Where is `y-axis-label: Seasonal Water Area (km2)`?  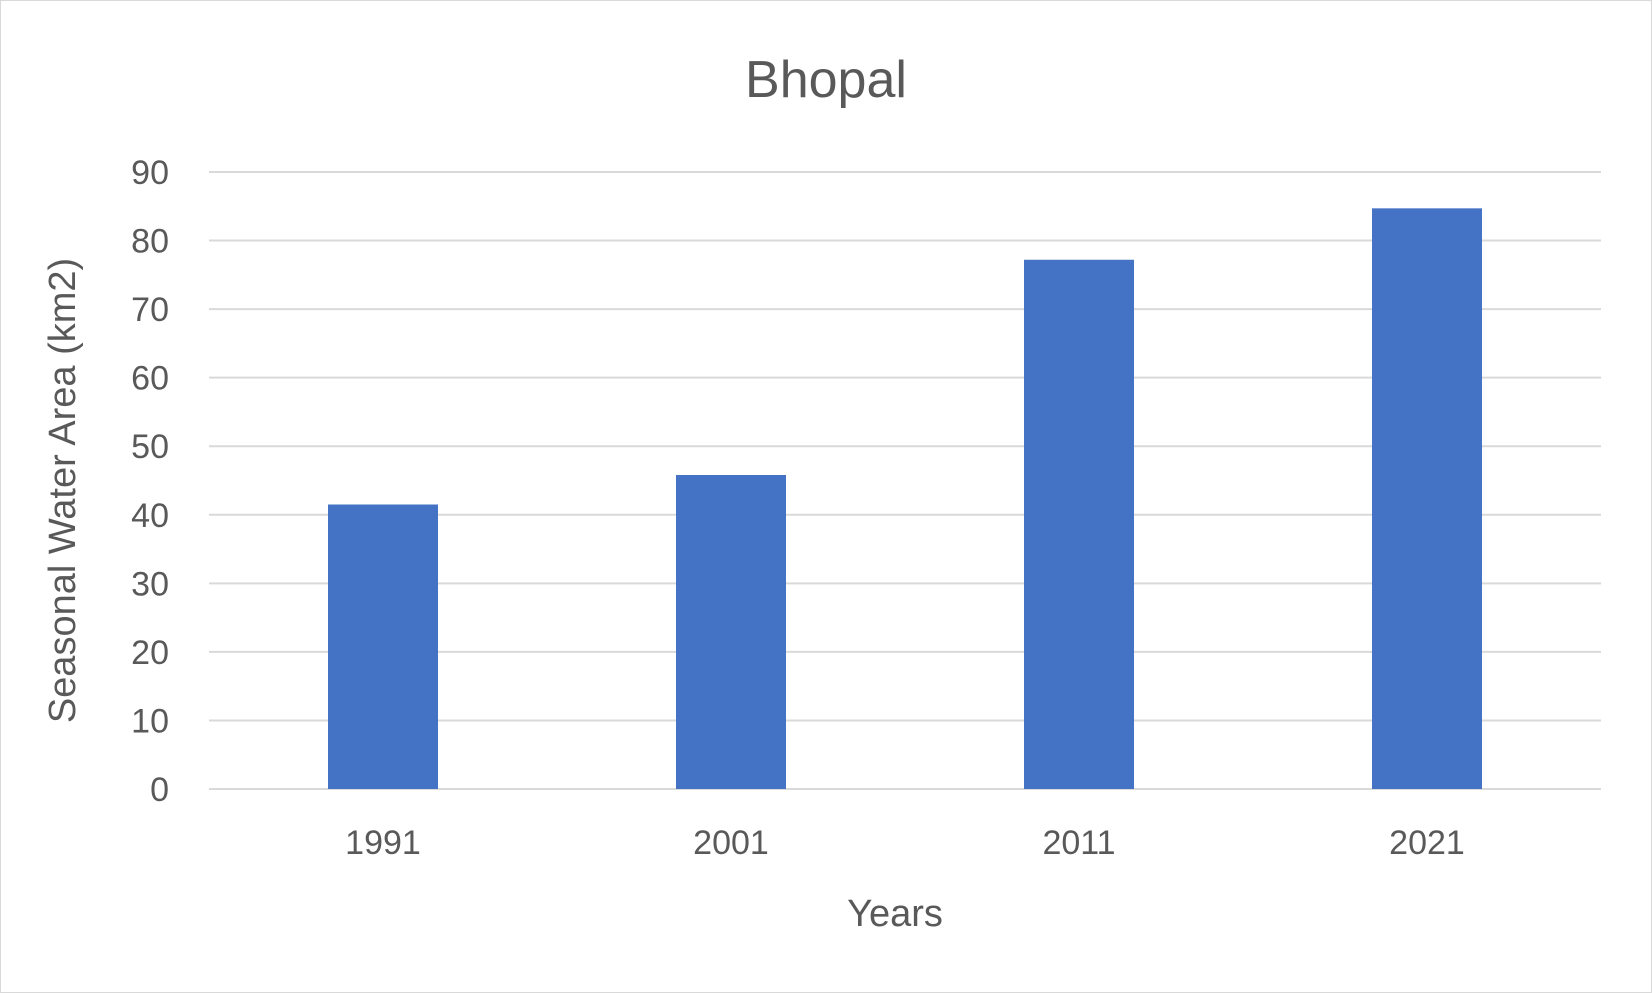 y-axis-label: Seasonal Water Area (km2) is located at coordinates (63, 490).